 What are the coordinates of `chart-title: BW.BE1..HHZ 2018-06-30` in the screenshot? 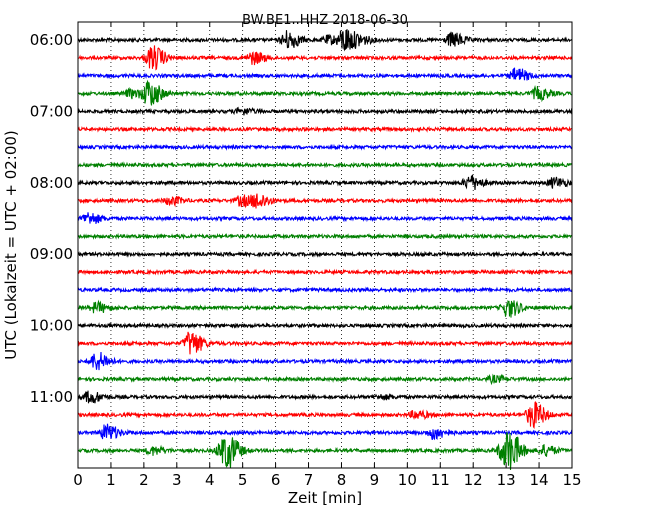 It's located at (325, 20).